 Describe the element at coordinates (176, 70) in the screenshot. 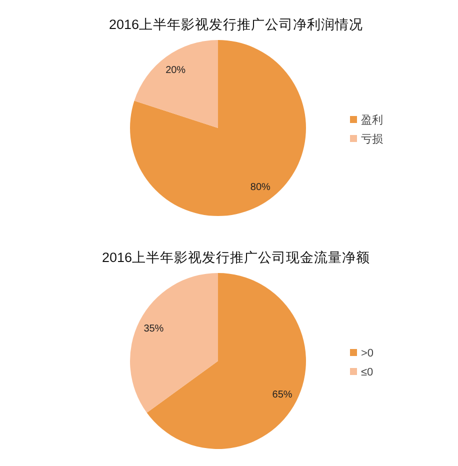

I see `data-label: 20%` at that location.